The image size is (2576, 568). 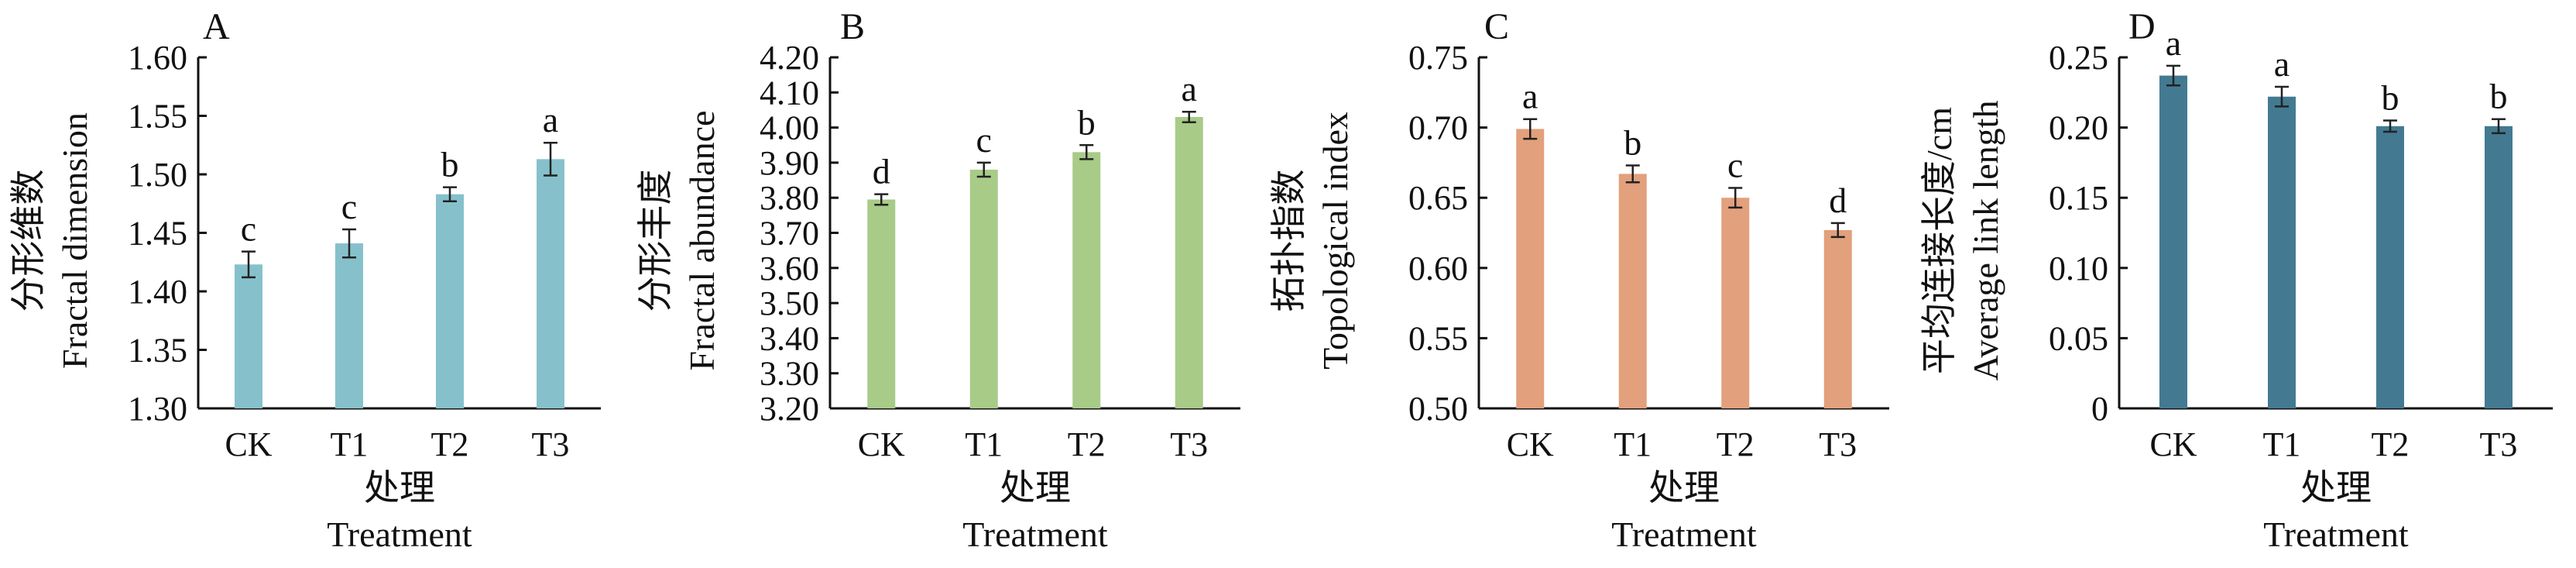 What do you see at coordinates (216, 26) in the screenshot?
I see `panel-letter: A` at bounding box center [216, 26].